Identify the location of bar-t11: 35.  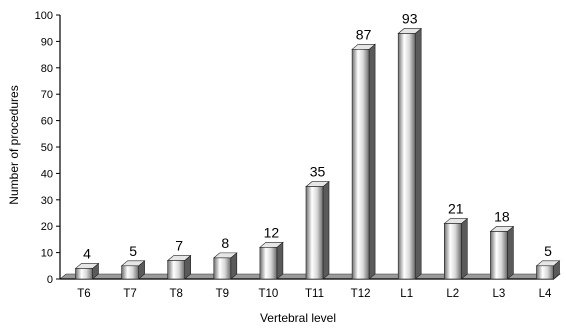
(317, 222).